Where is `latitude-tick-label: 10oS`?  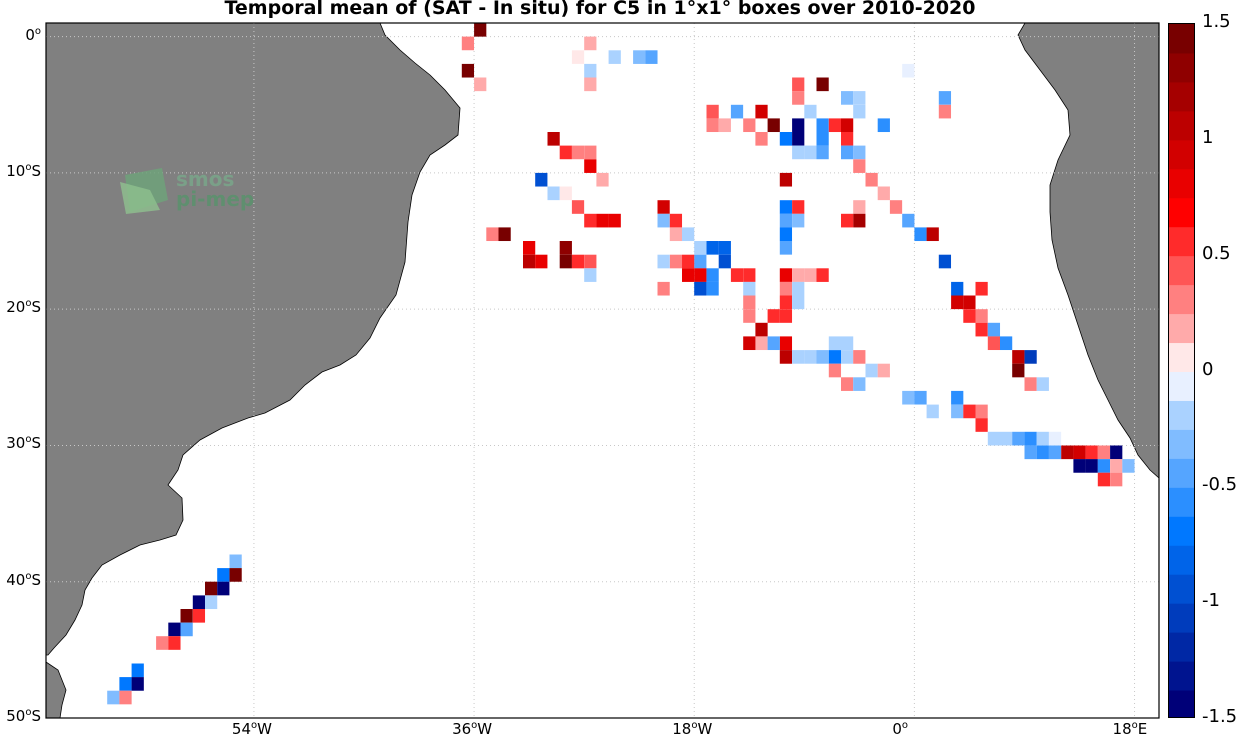 latitude-tick-label: 10oS is located at coordinates (23, 170).